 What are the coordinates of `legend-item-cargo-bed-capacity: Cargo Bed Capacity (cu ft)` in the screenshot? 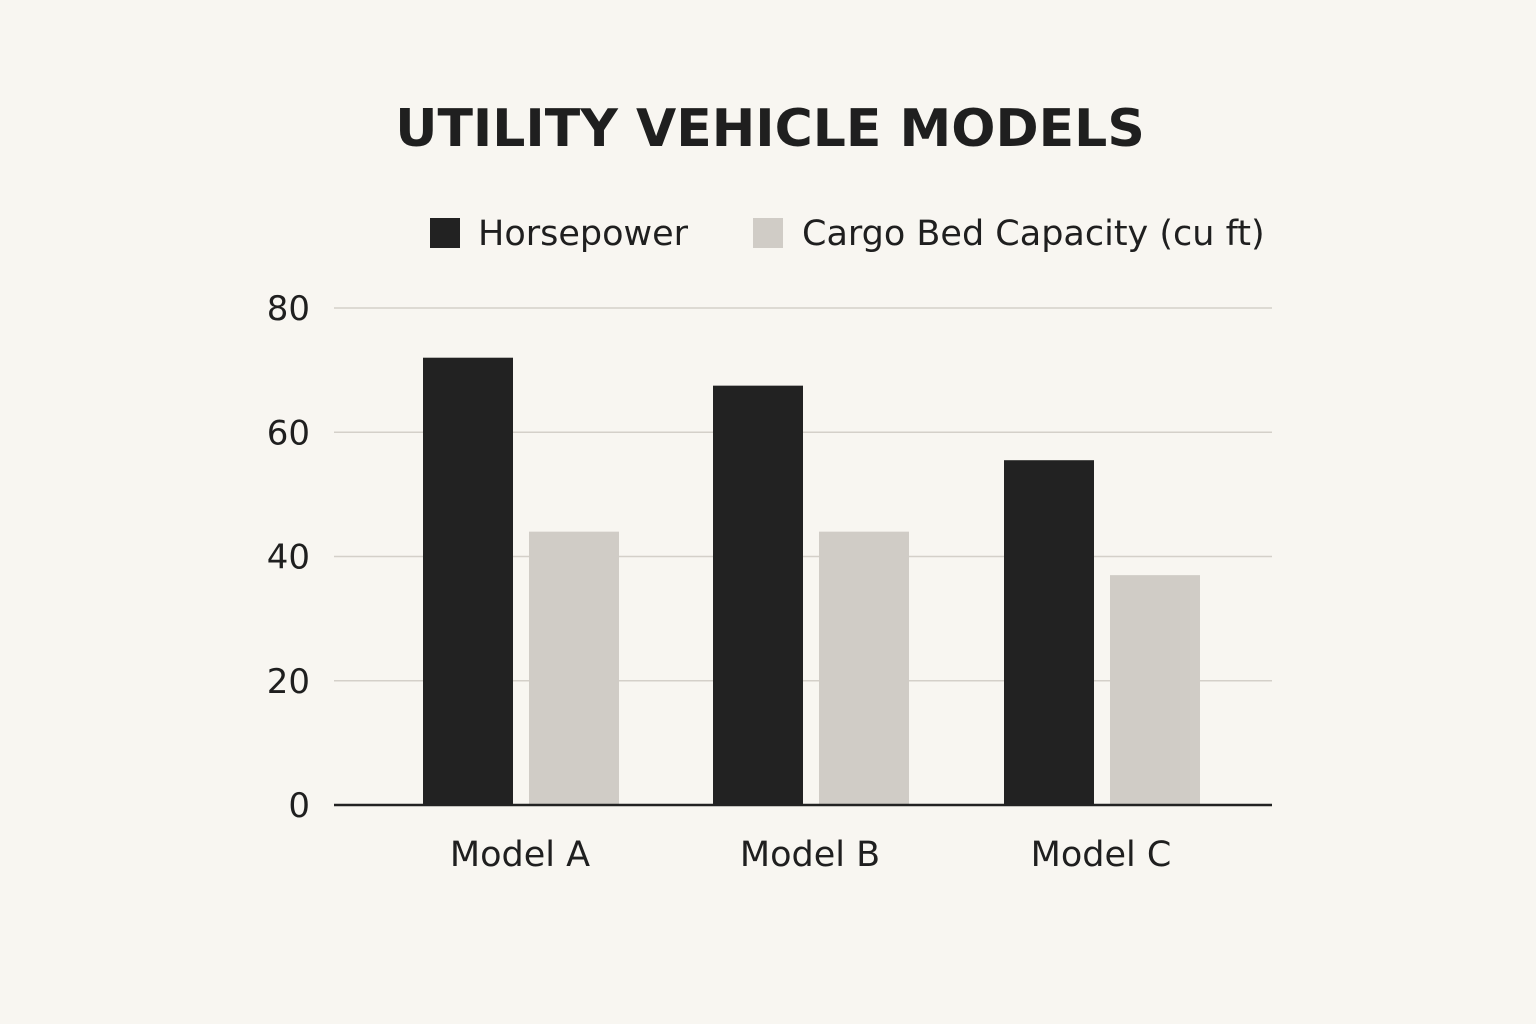 It's located at (1009, 234).